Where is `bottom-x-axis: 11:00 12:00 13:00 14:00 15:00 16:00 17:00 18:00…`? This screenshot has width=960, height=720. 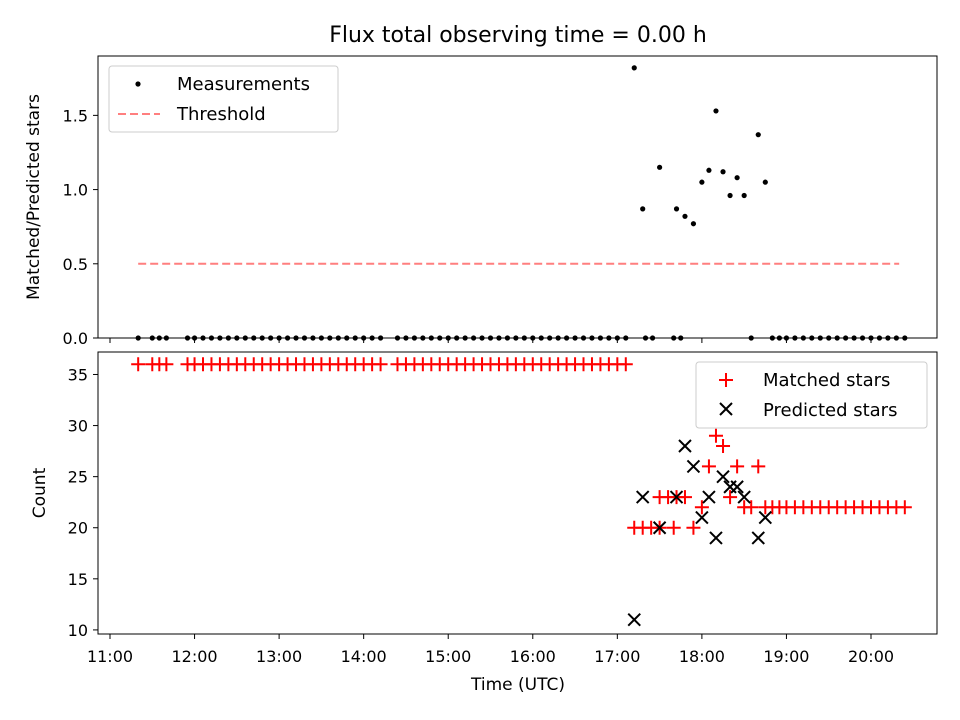 bottom-x-axis: 11:00 12:00 13:00 14:00 15:00 16:00 17:00 18:00… is located at coordinates (490, 650).